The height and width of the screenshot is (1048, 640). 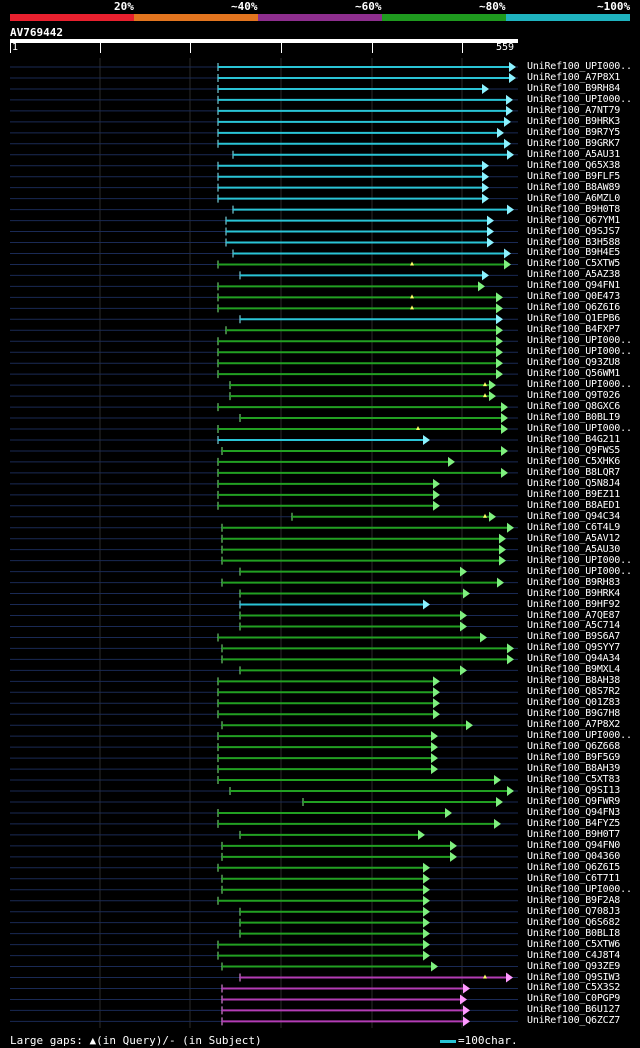 I want to click on hit-label: UniRef100_B9F5G9, so click(x=574, y=758).